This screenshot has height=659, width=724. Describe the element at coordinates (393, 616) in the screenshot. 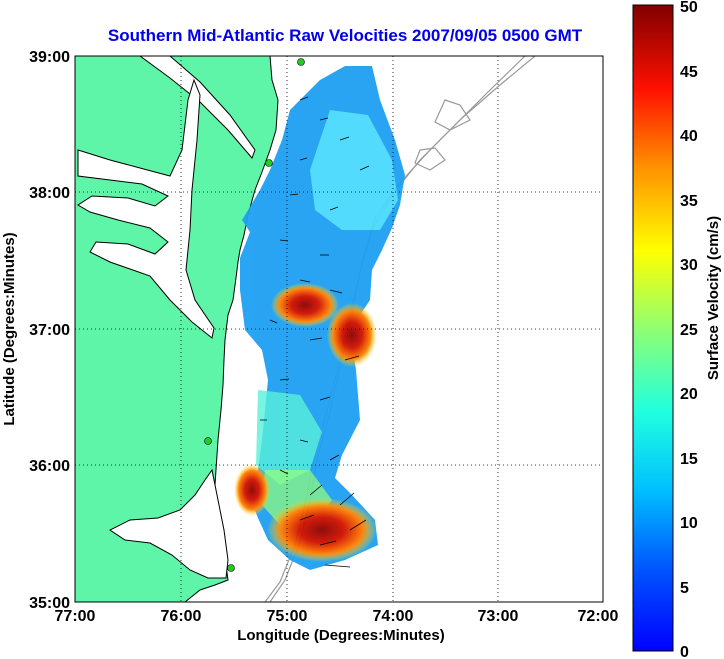

I see `x-tick-label: 74:00` at that location.